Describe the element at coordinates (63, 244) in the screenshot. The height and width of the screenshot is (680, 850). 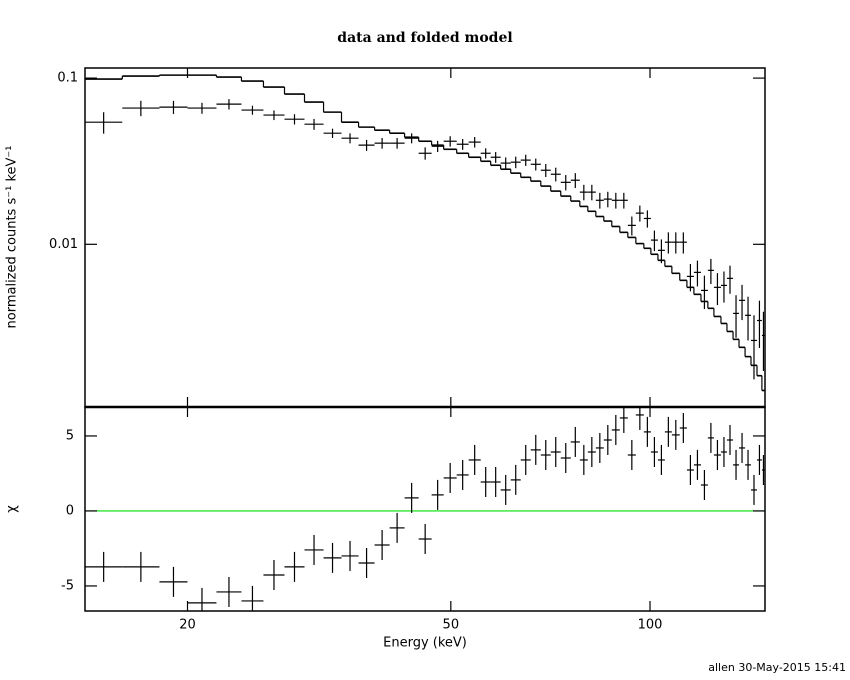
I see `y-tick-label: 0.01` at that location.